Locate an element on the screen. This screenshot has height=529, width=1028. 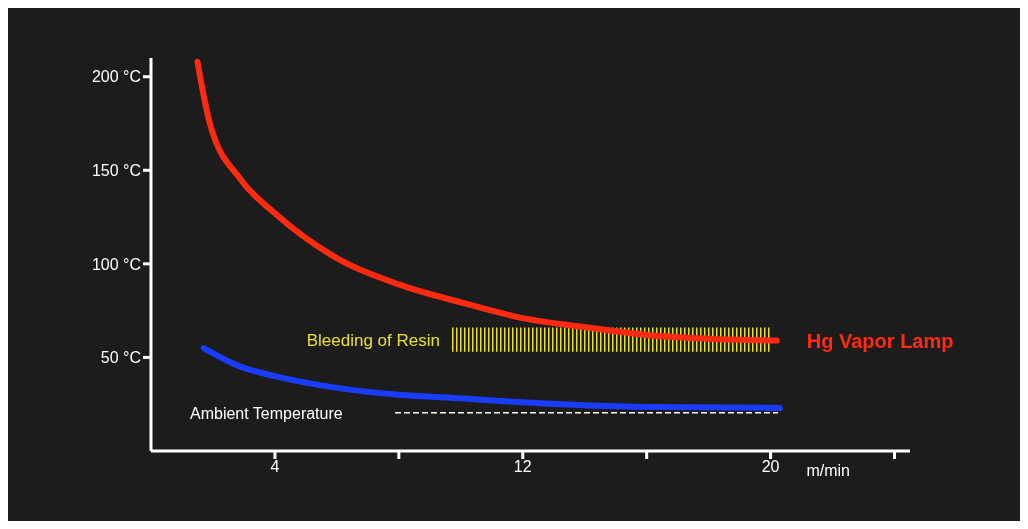
series-label: Hg Vapor Lamp is located at coordinates (880, 340).